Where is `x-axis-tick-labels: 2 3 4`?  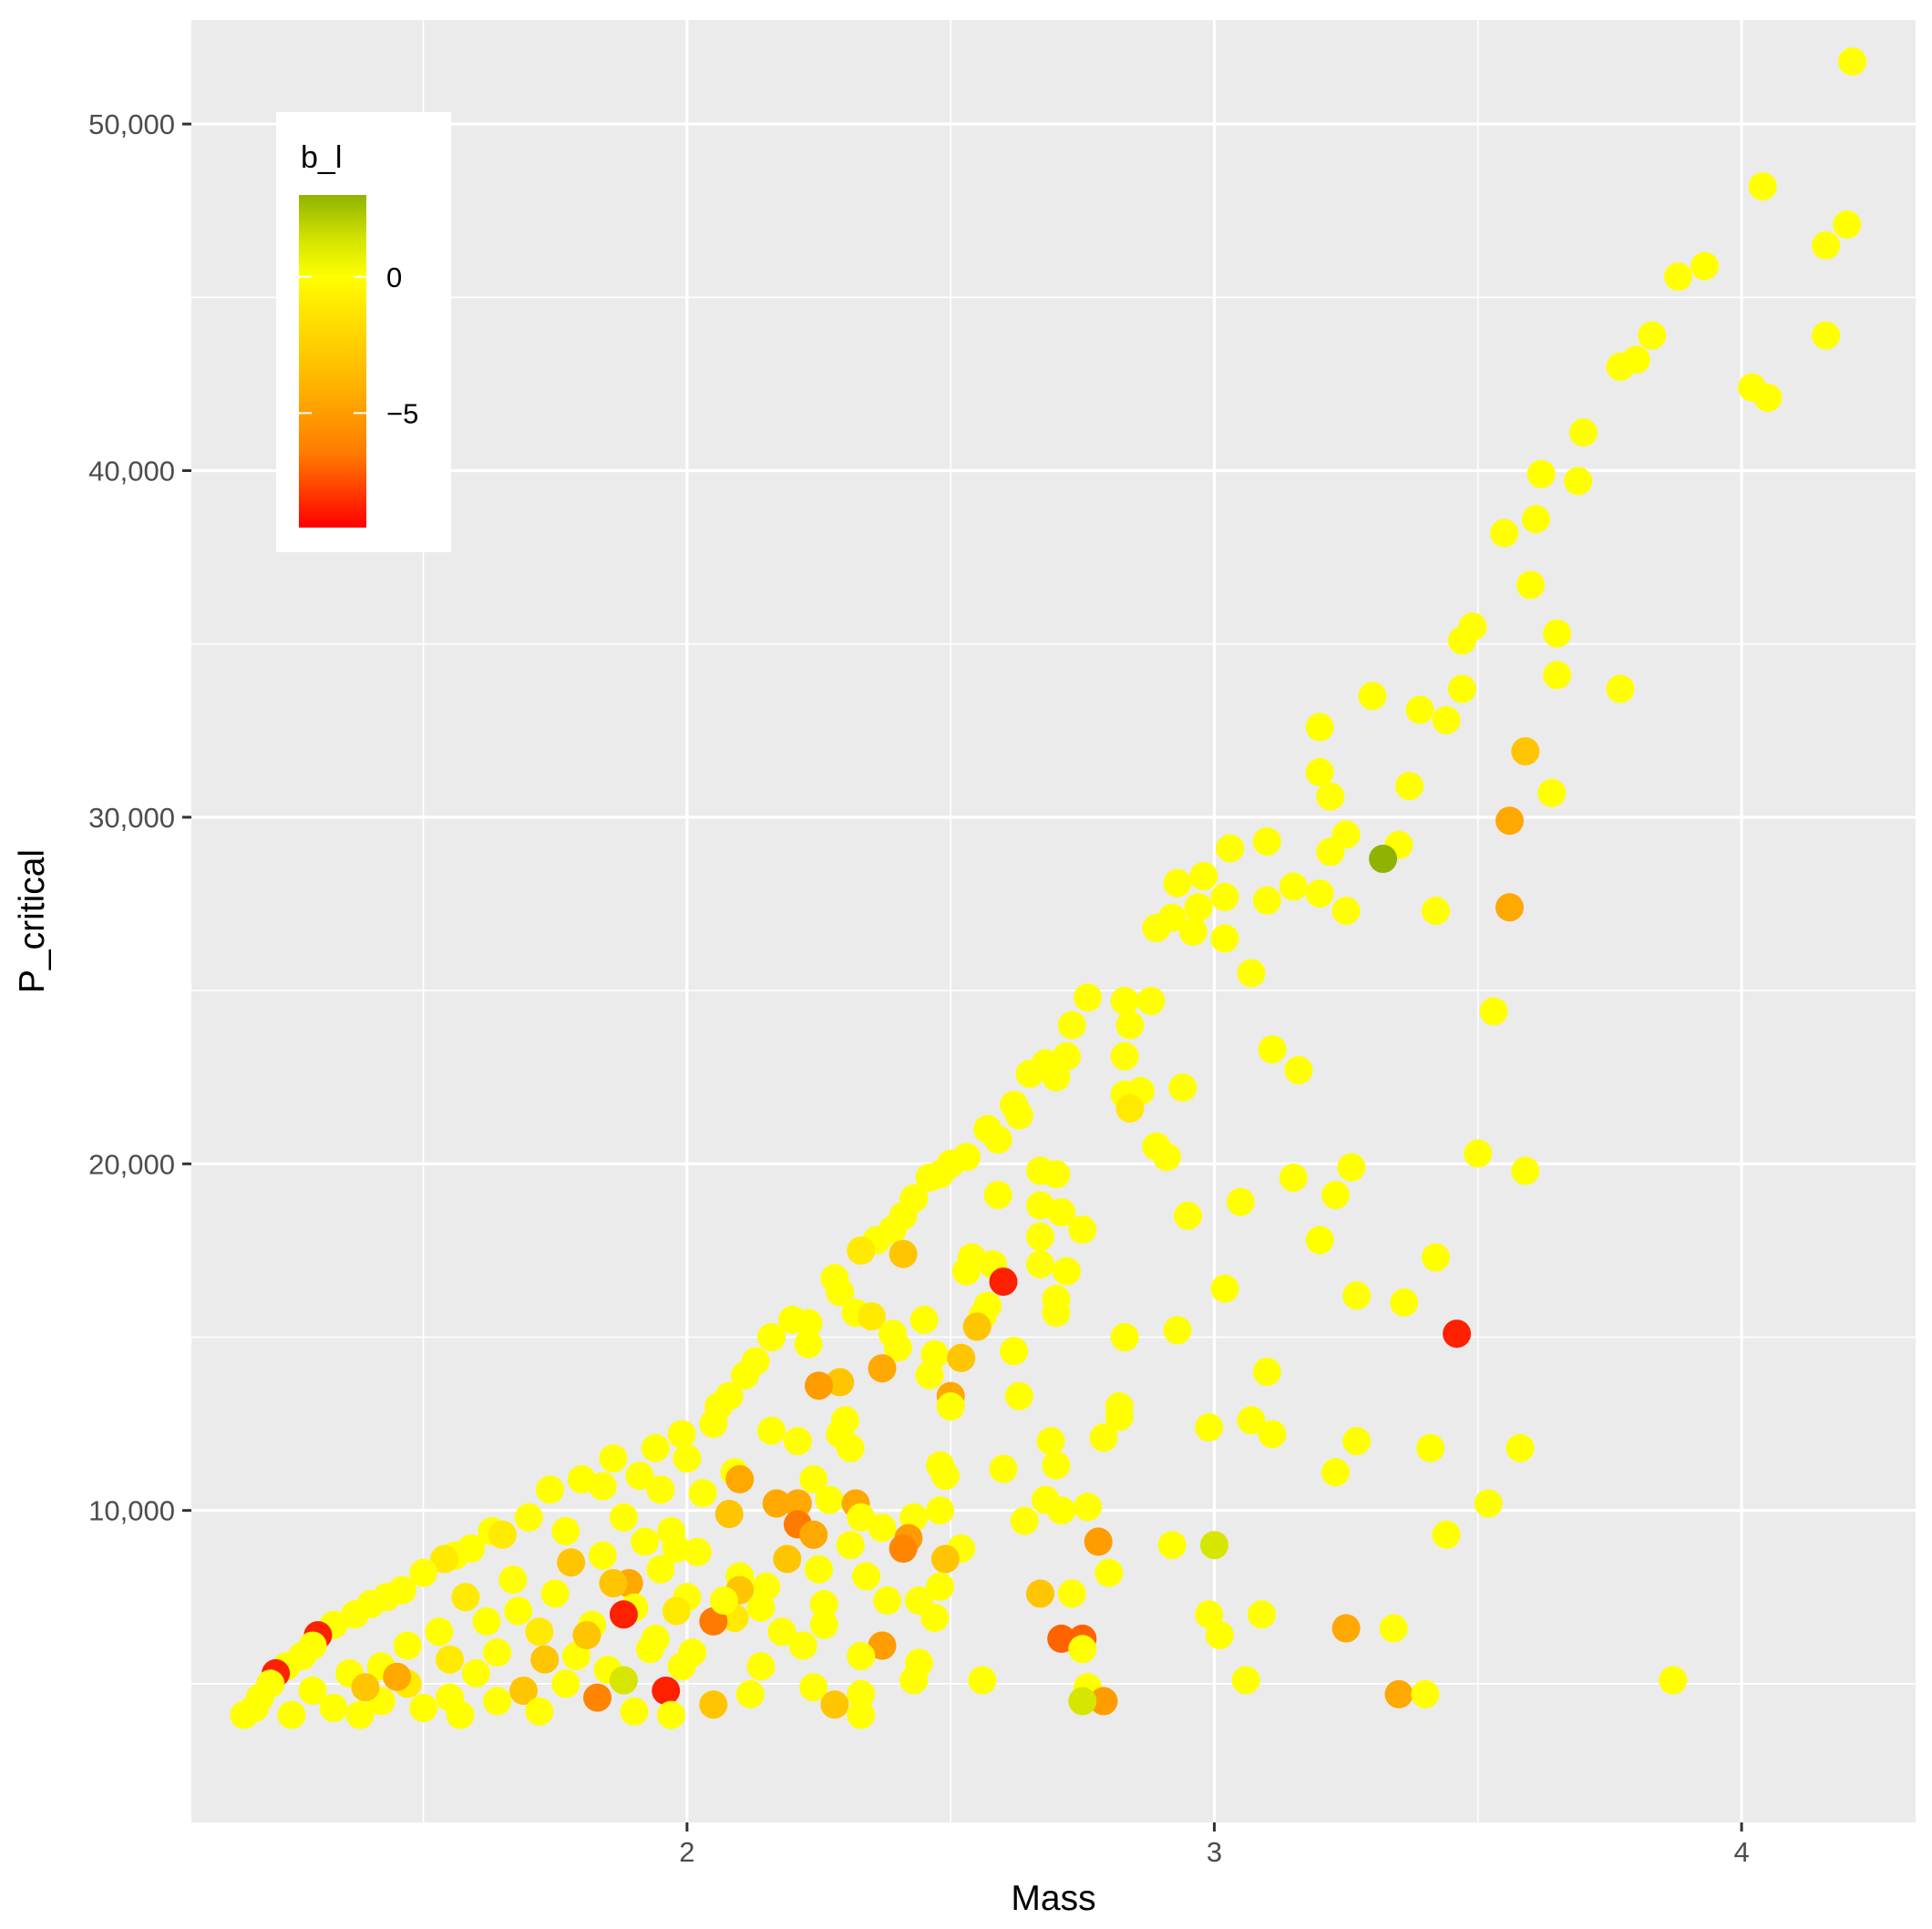
x-axis-tick-labels: 2 3 4 is located at coordinates (1214, 1852).